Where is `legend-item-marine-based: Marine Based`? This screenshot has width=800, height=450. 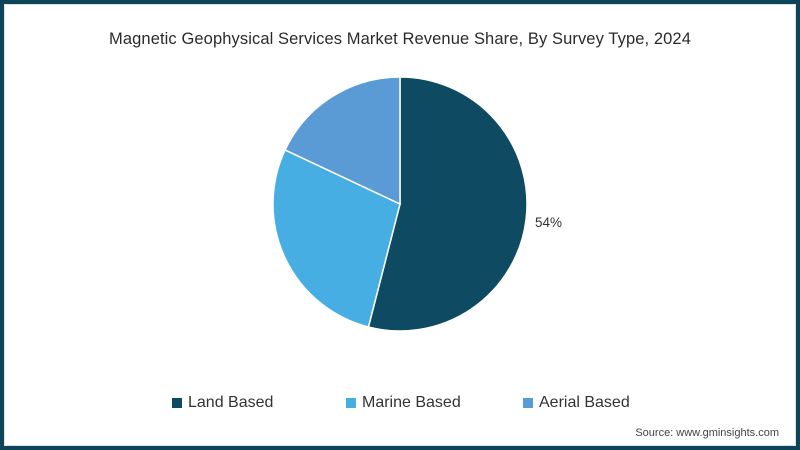 legend-item-marine-based: Marine Based is located at coordinates (403, 403).